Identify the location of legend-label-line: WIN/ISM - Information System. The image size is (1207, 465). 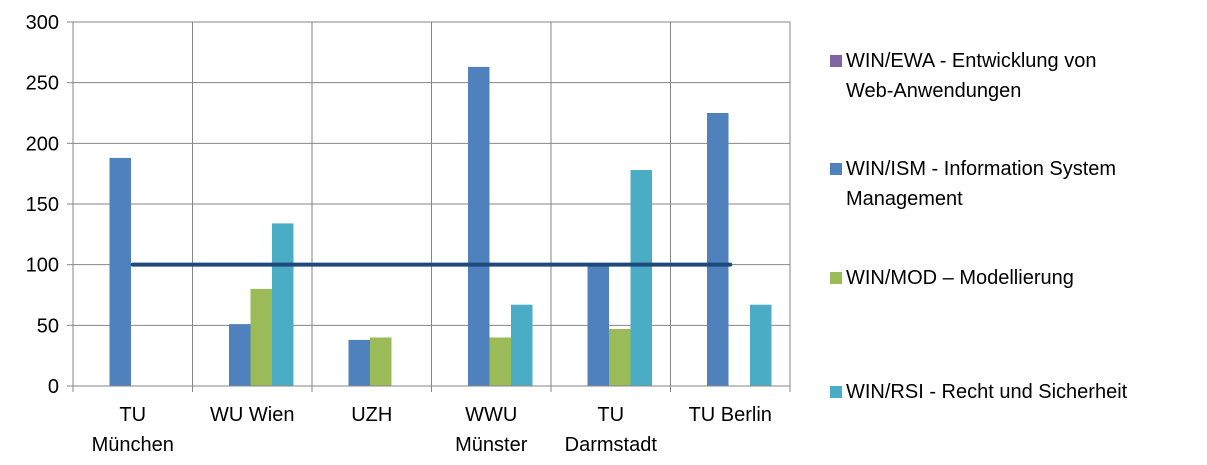
(981, 169).